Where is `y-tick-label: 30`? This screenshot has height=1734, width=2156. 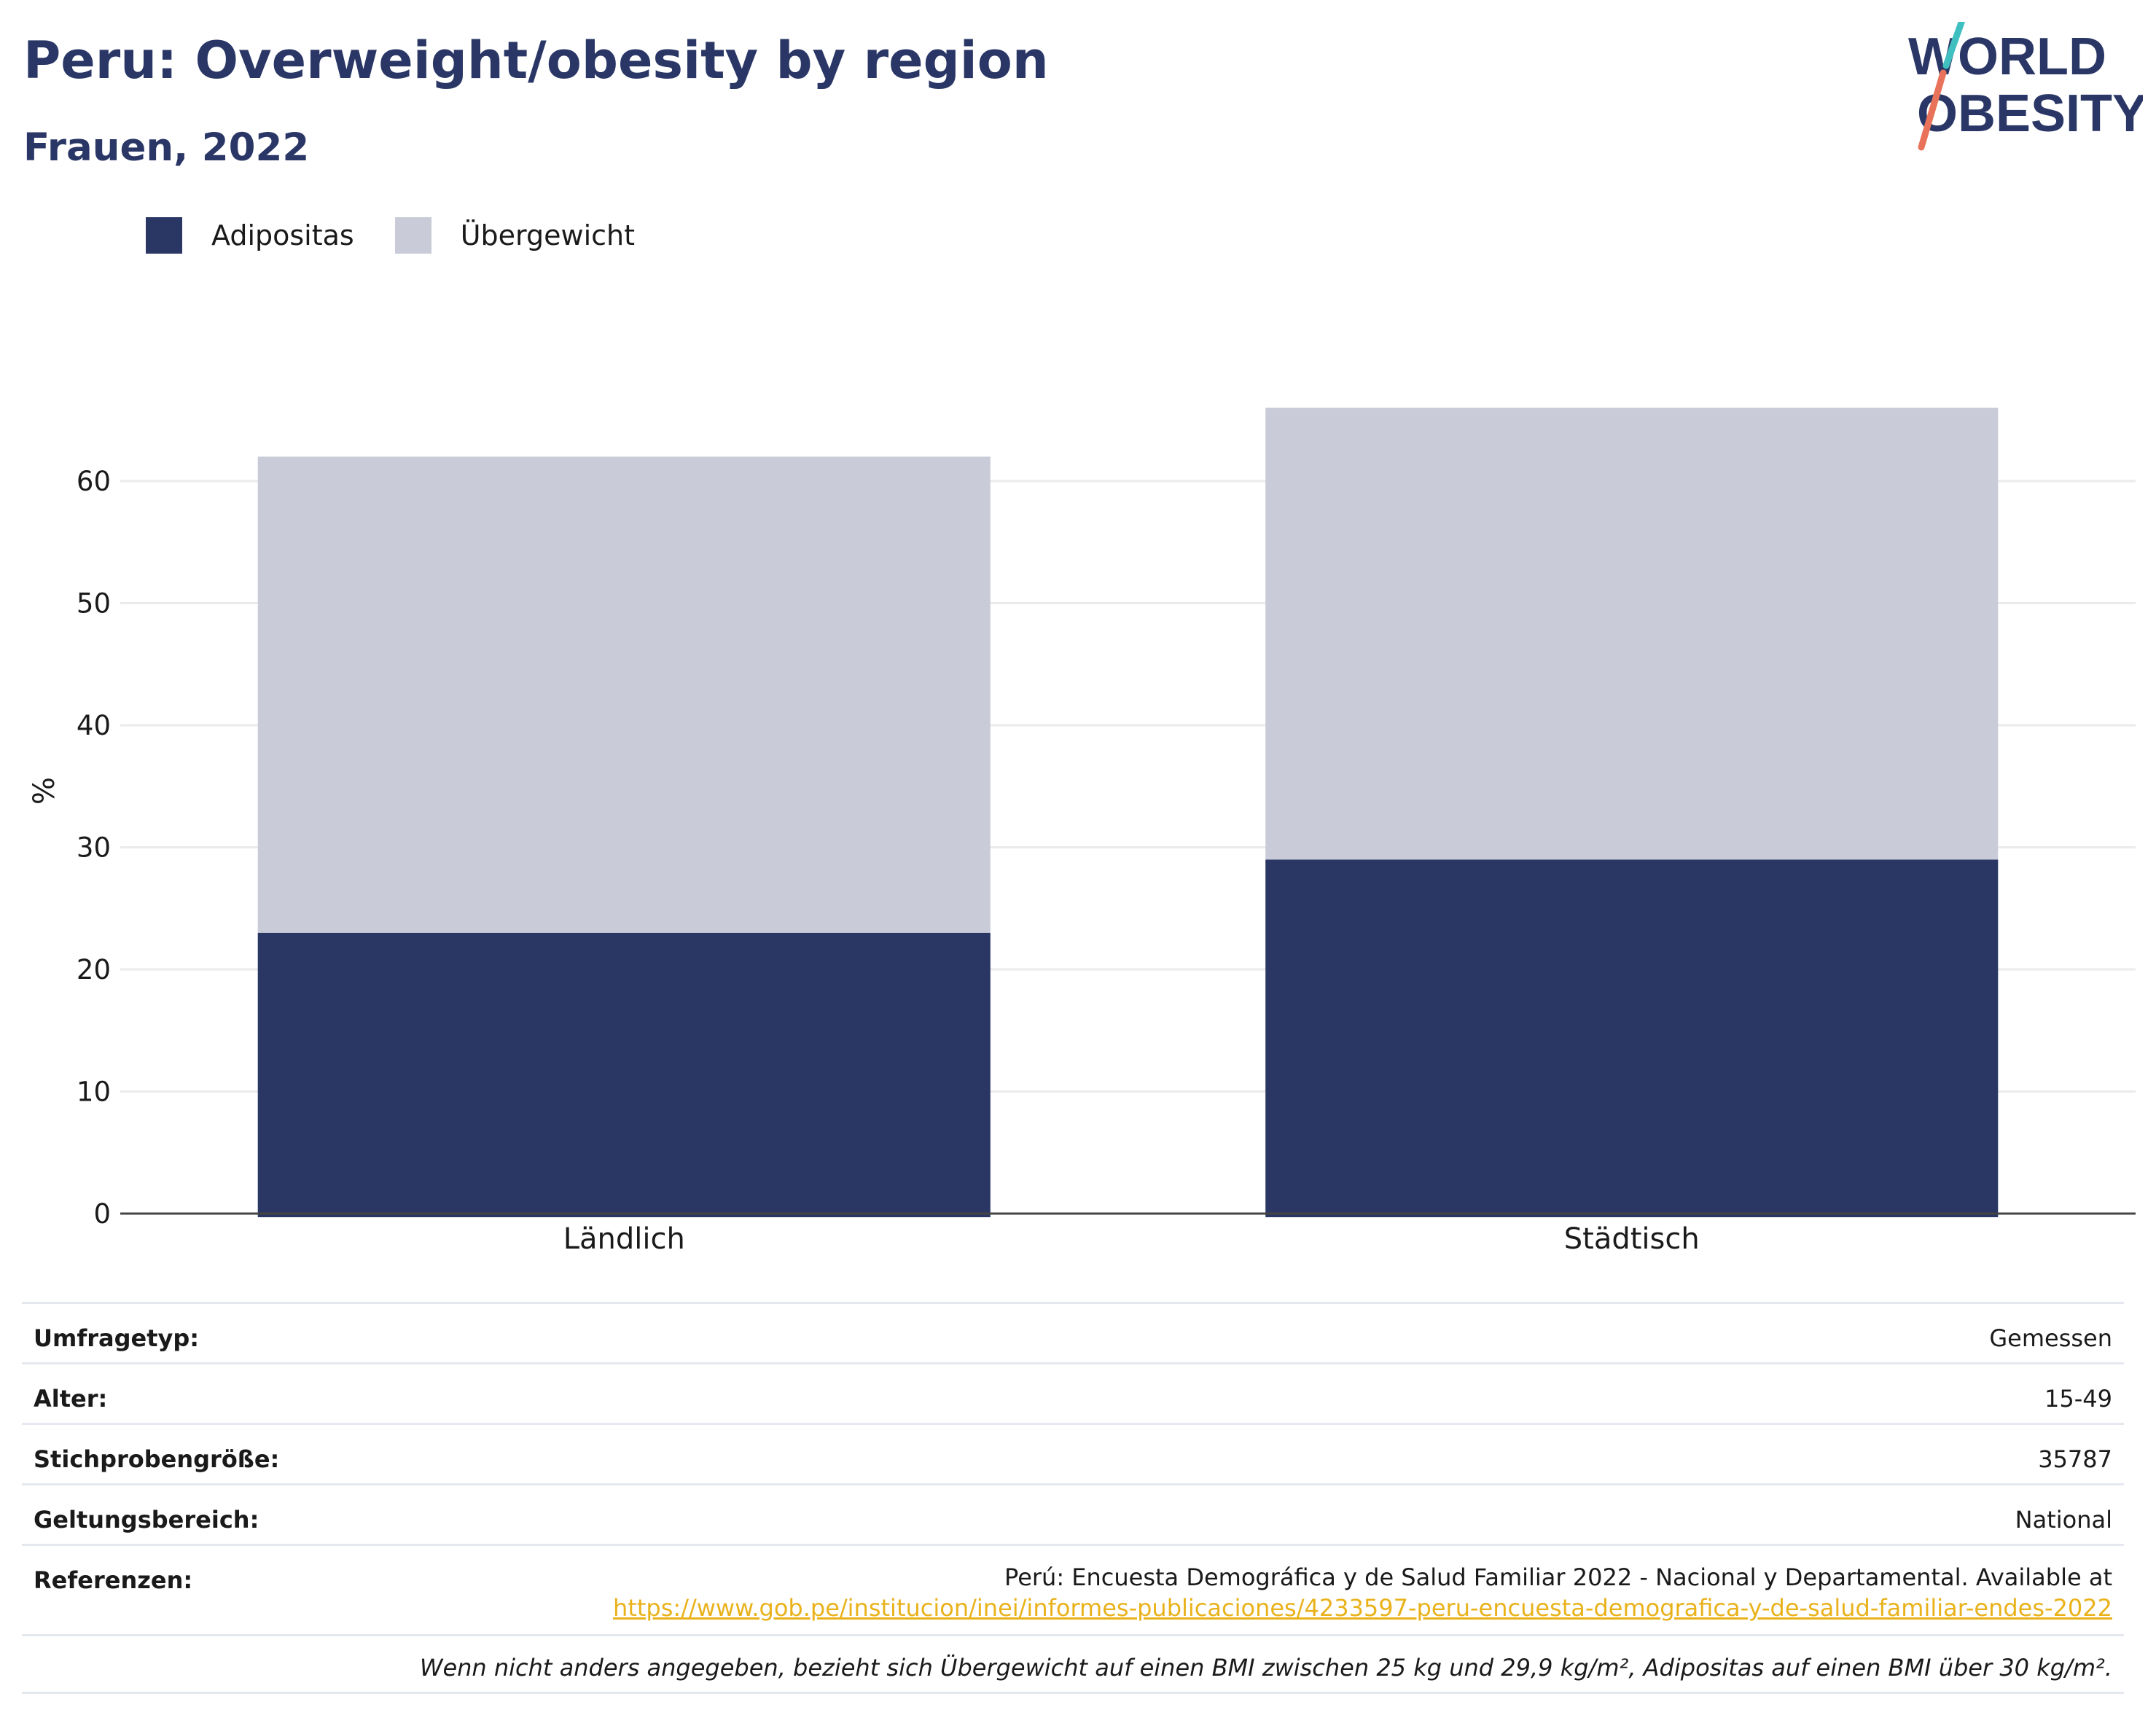
y-tick-label: 30 is located at coordinates (94, 848).